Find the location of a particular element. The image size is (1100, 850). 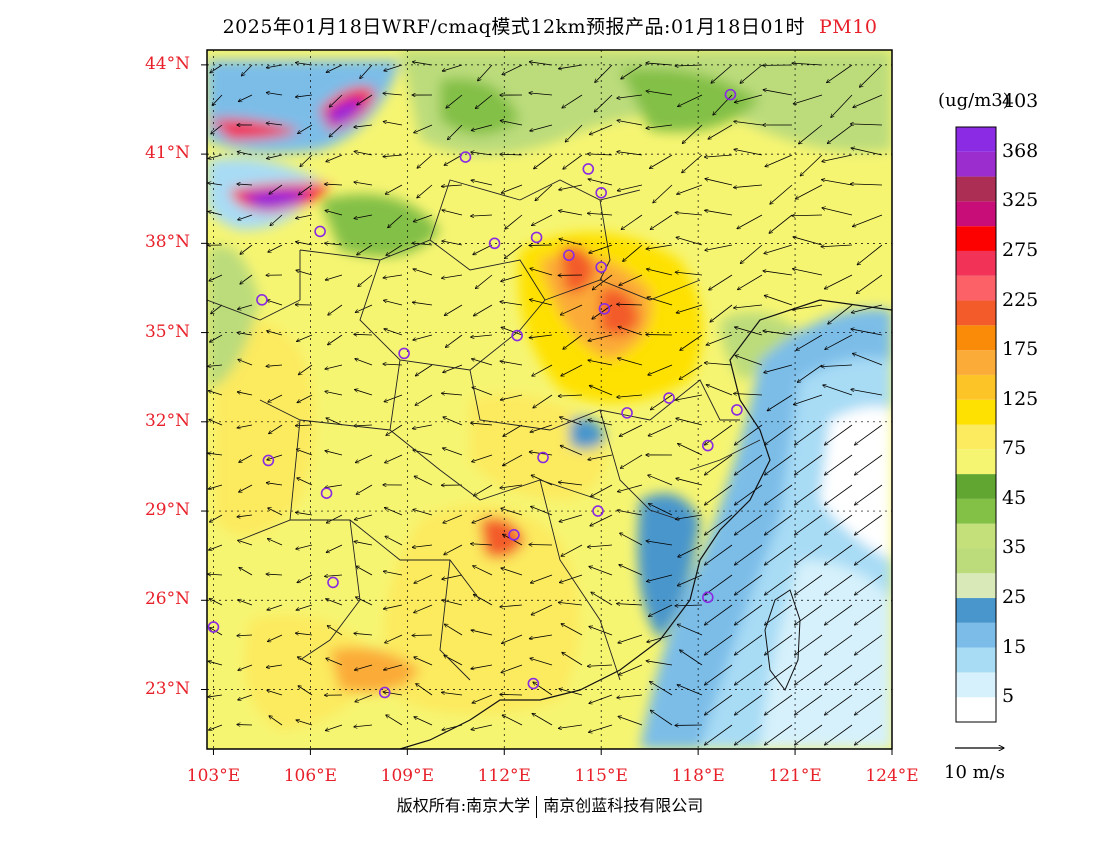

lat-label: 29°N is located at coordinates (167, 510).